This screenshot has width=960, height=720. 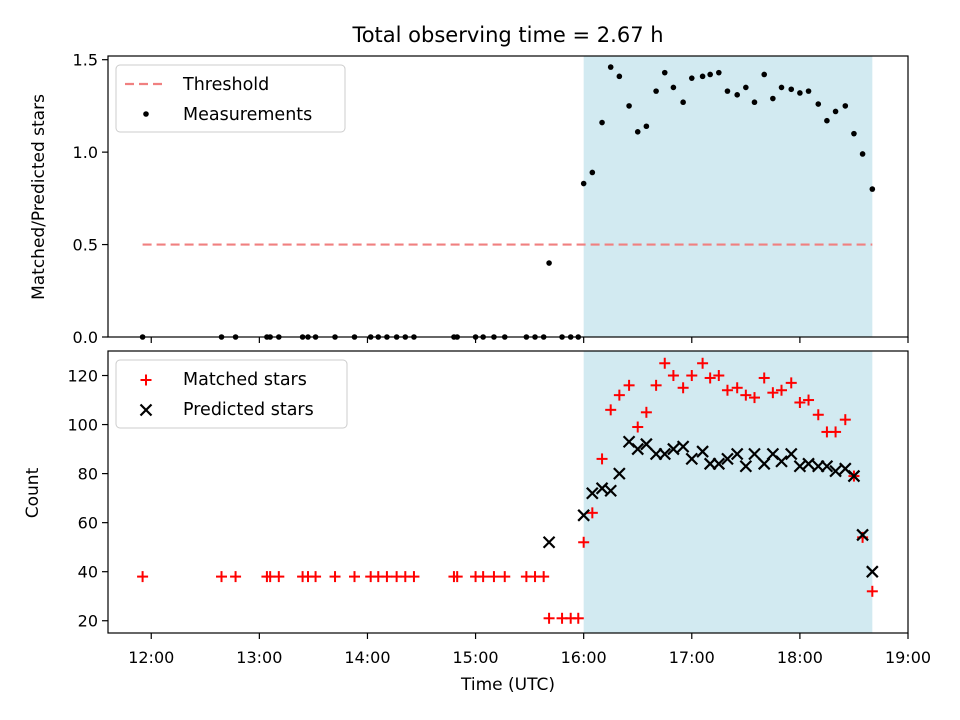 I want to click on ratio-y-tick-label: 0.0, so click(x=85, y=337).